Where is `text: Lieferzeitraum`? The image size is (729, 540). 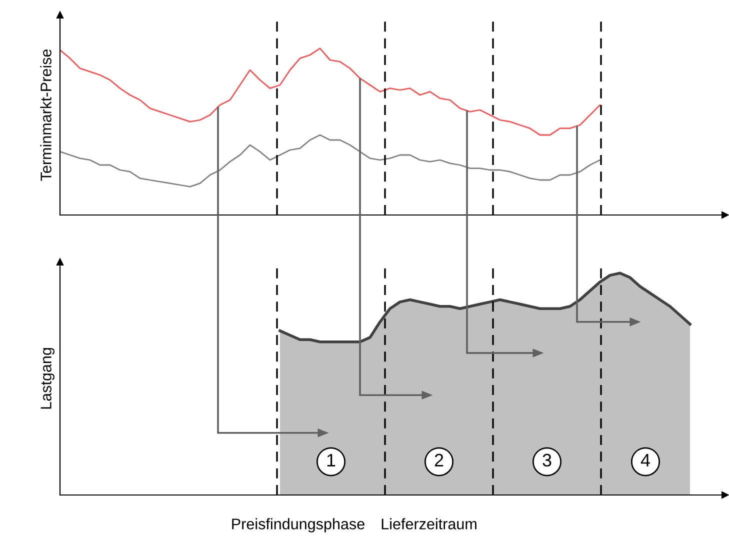 text: Lieferzeitraum is located at coordinates (429, 524).